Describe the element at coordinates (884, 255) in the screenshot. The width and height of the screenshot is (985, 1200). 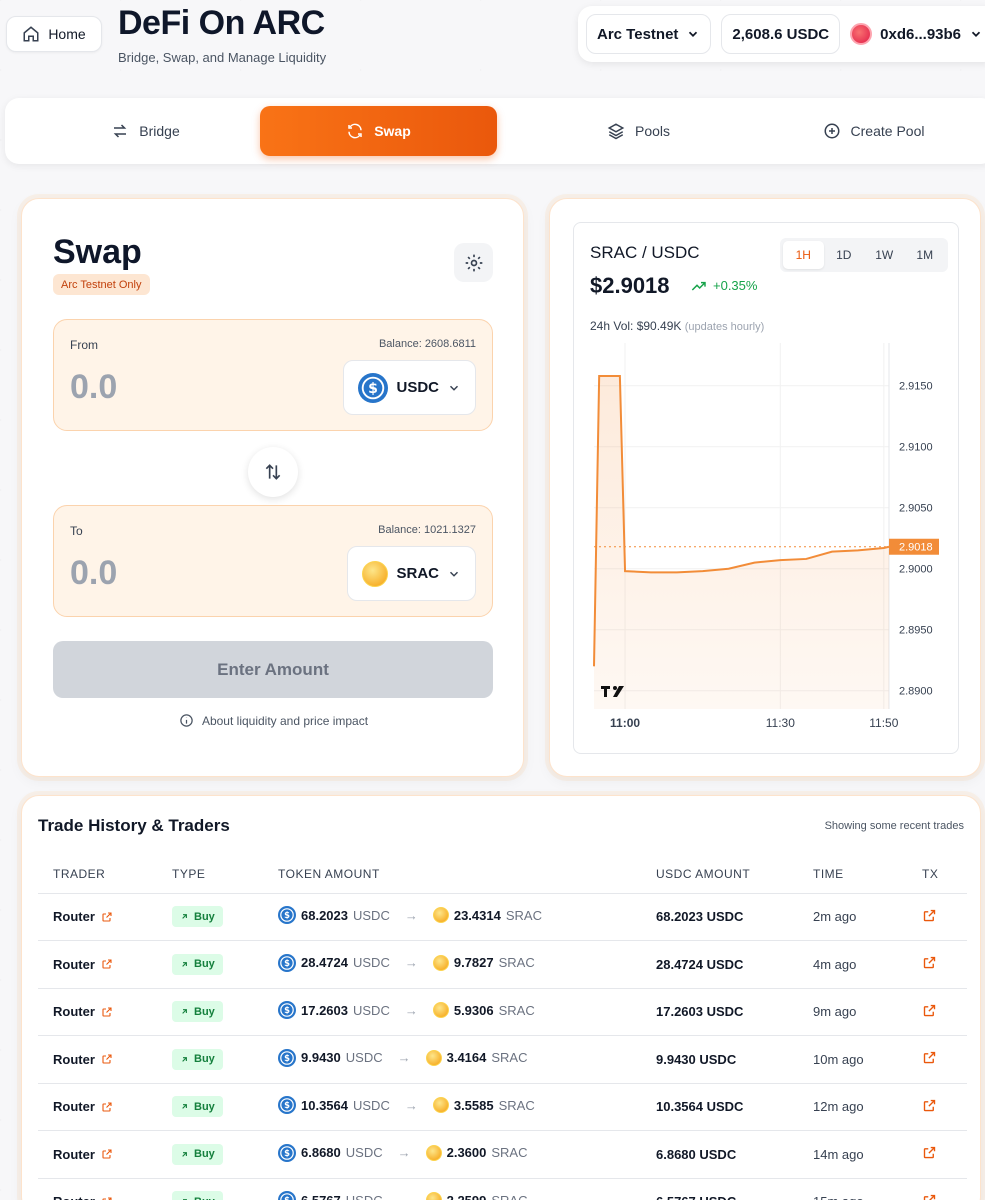
I see `timeframe-1w: 1W` at that location.